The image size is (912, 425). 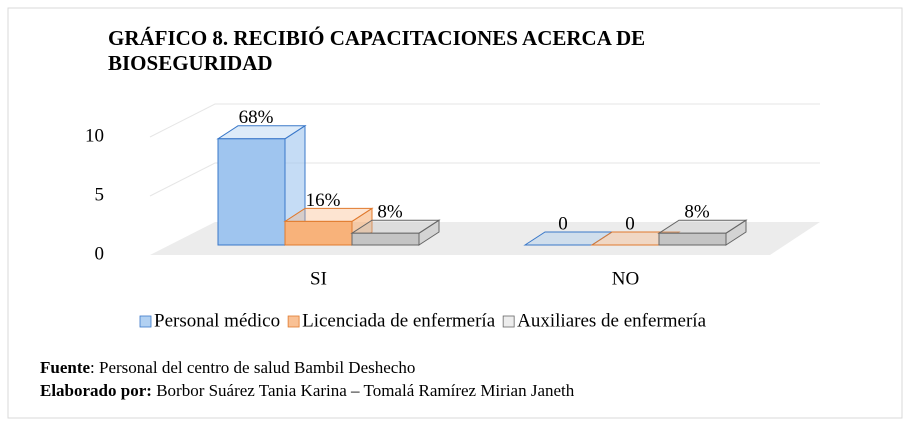 I want to click on x-tick-label: NO, so click(x=625, y=278).